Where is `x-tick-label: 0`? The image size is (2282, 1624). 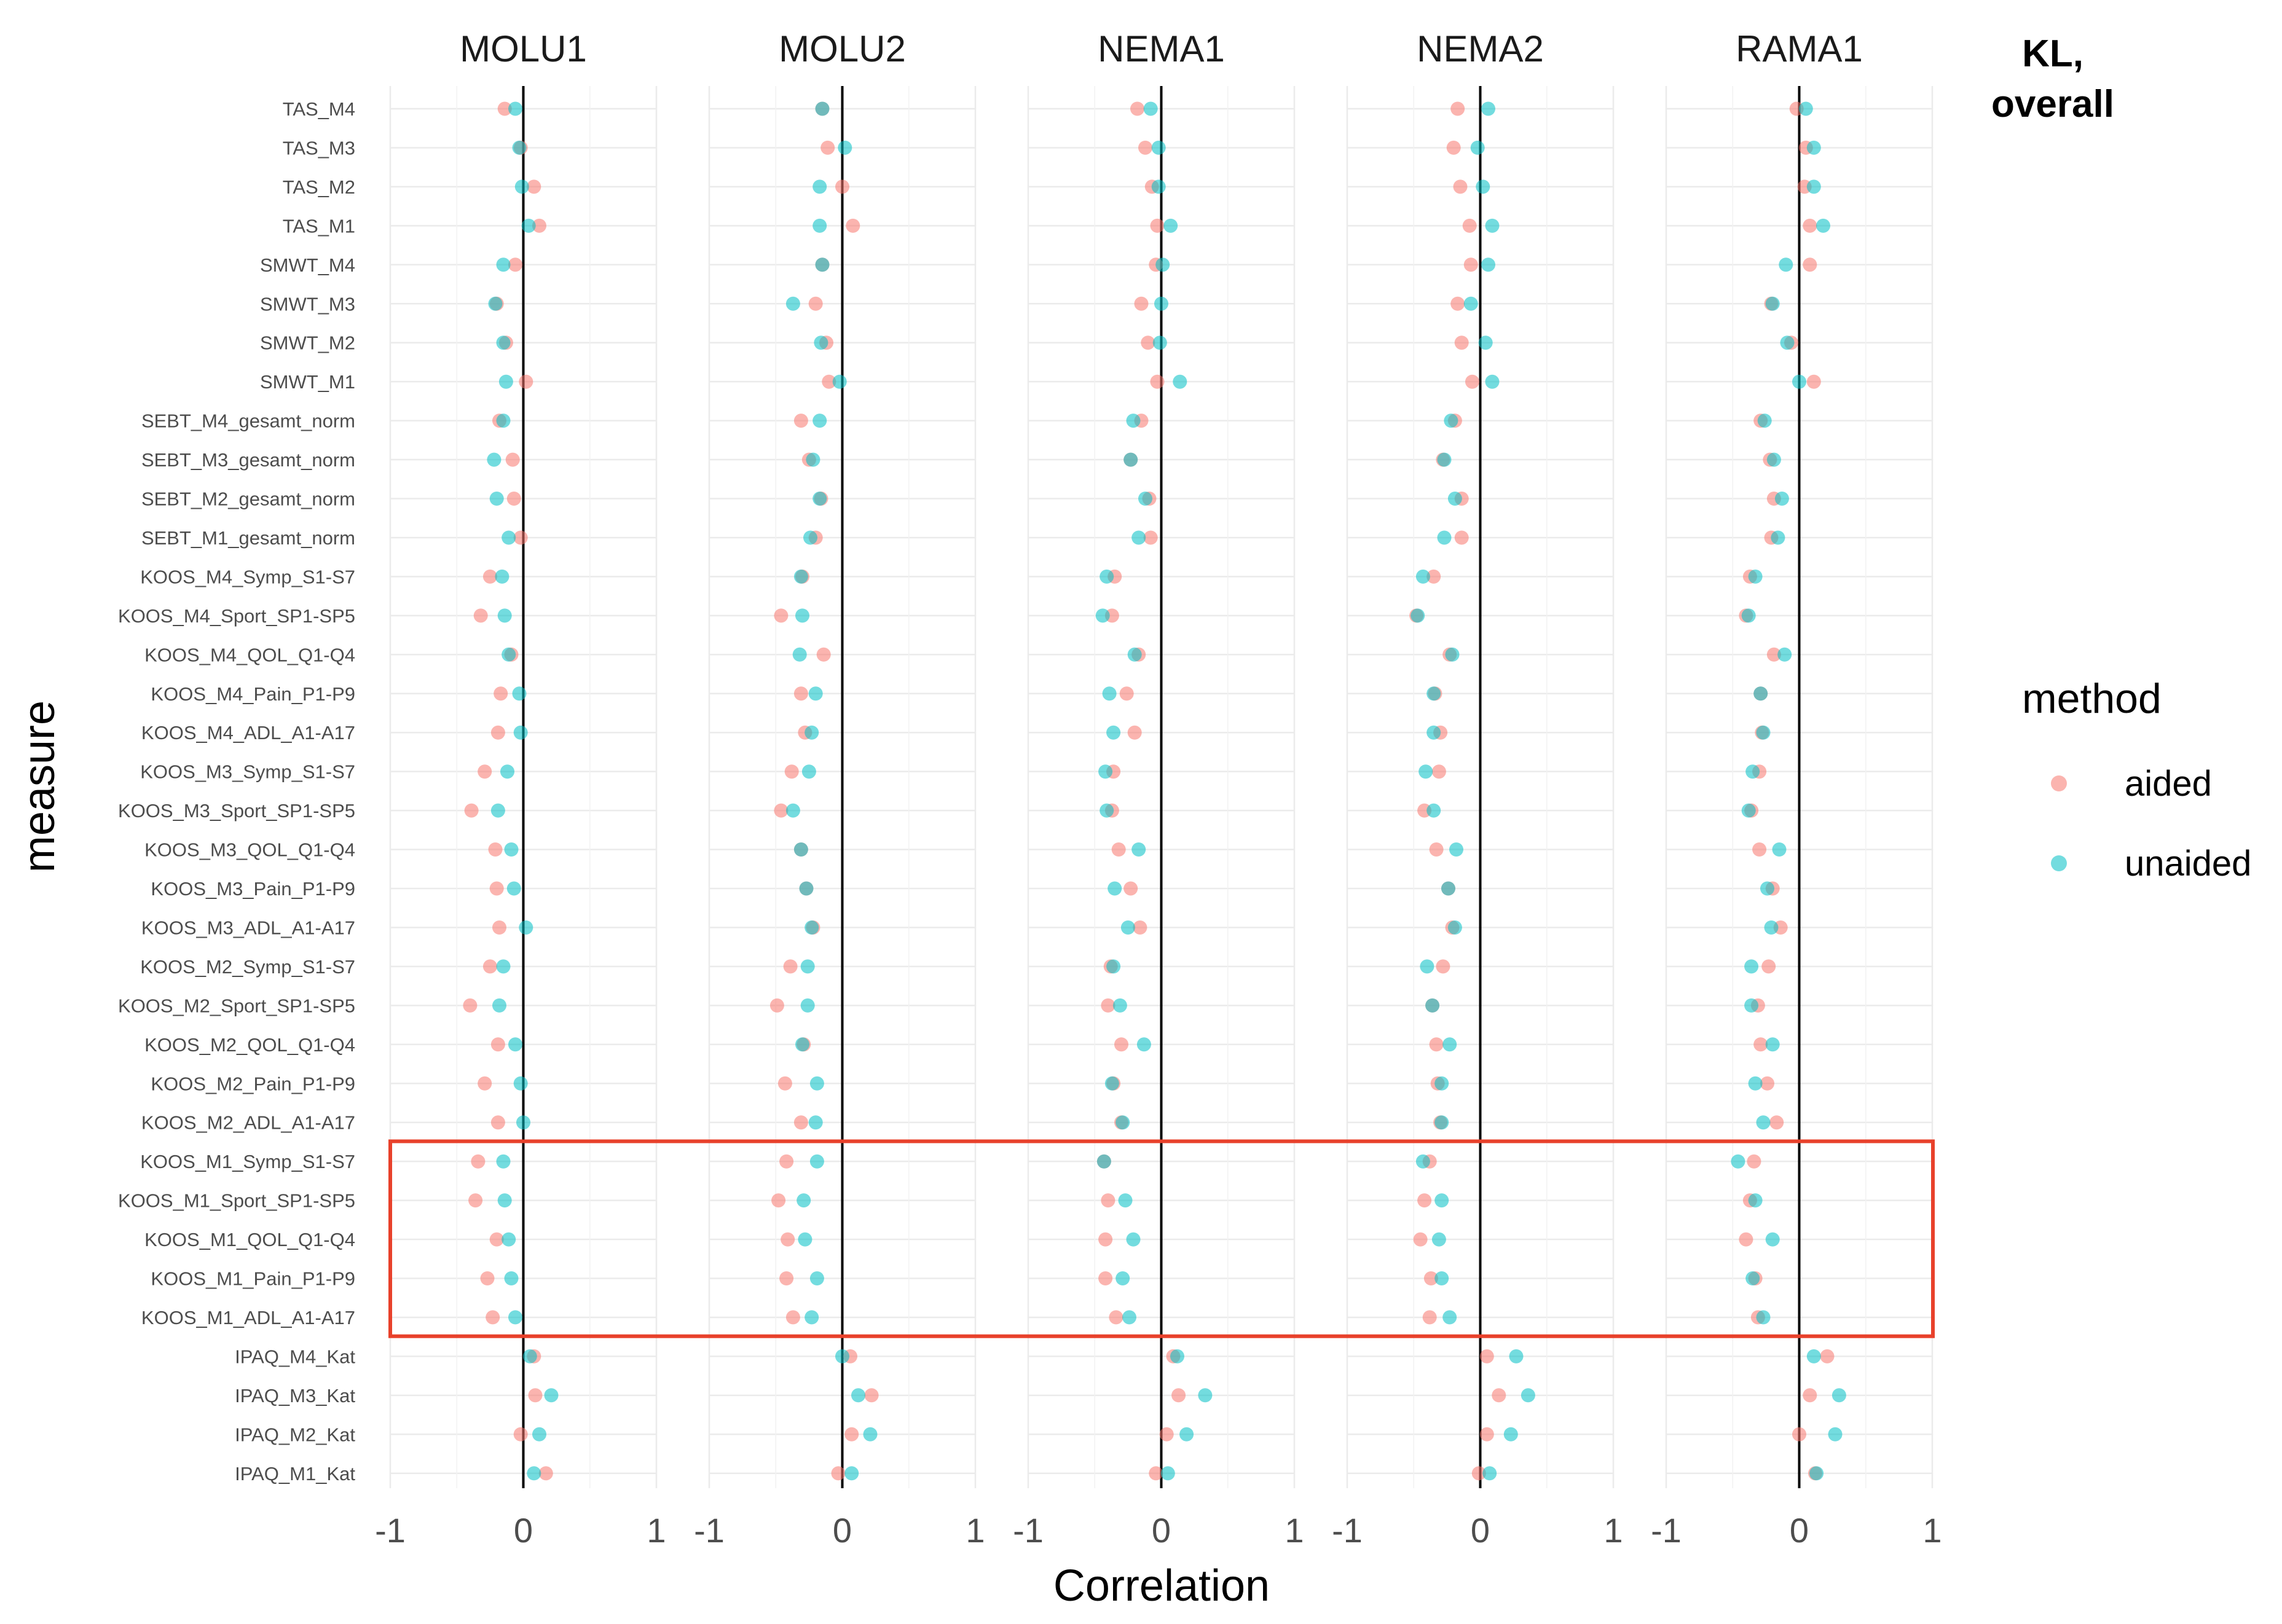 x-tick-label: 0 is located at coordinates (1162, 1531).